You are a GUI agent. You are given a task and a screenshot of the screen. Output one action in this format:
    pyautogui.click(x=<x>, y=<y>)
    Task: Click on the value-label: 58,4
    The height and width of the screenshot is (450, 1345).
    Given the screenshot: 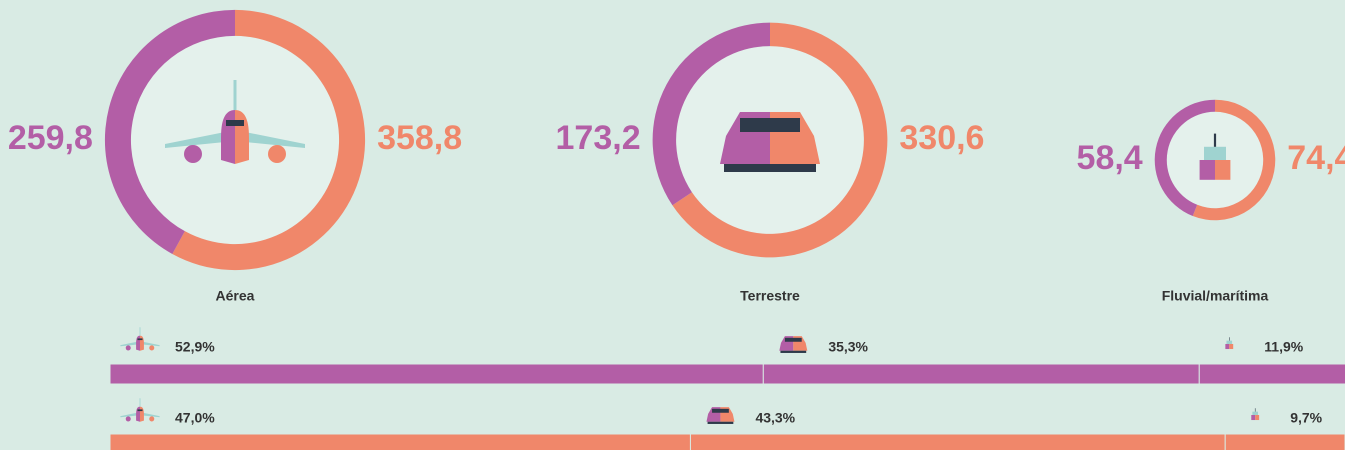 What is the action you would take?
    pyautogui.click(x=1110, y=158)
    